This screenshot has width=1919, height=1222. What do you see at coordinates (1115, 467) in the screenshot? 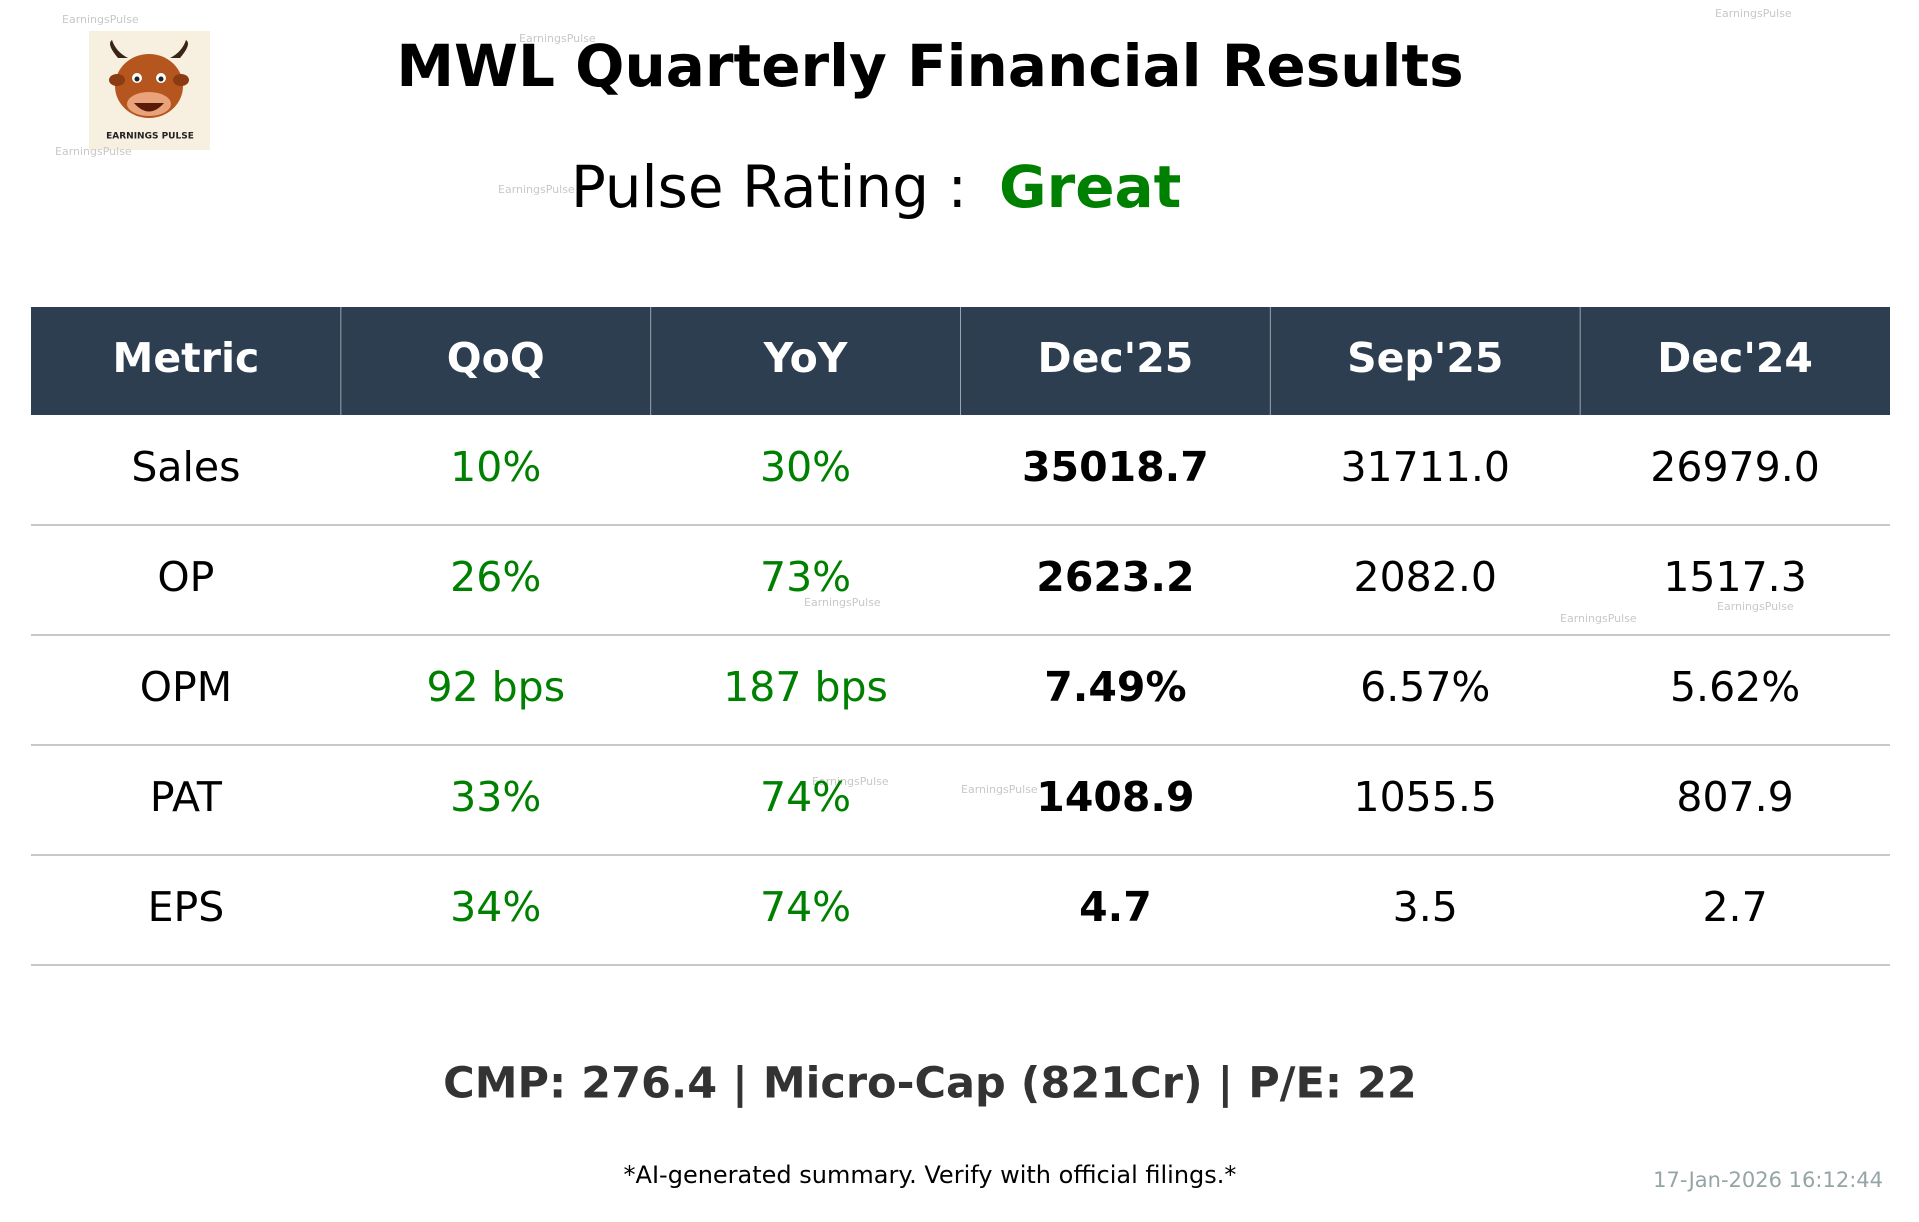
I see `table-cell: 35018.7` at bounding box center [1115, 467].